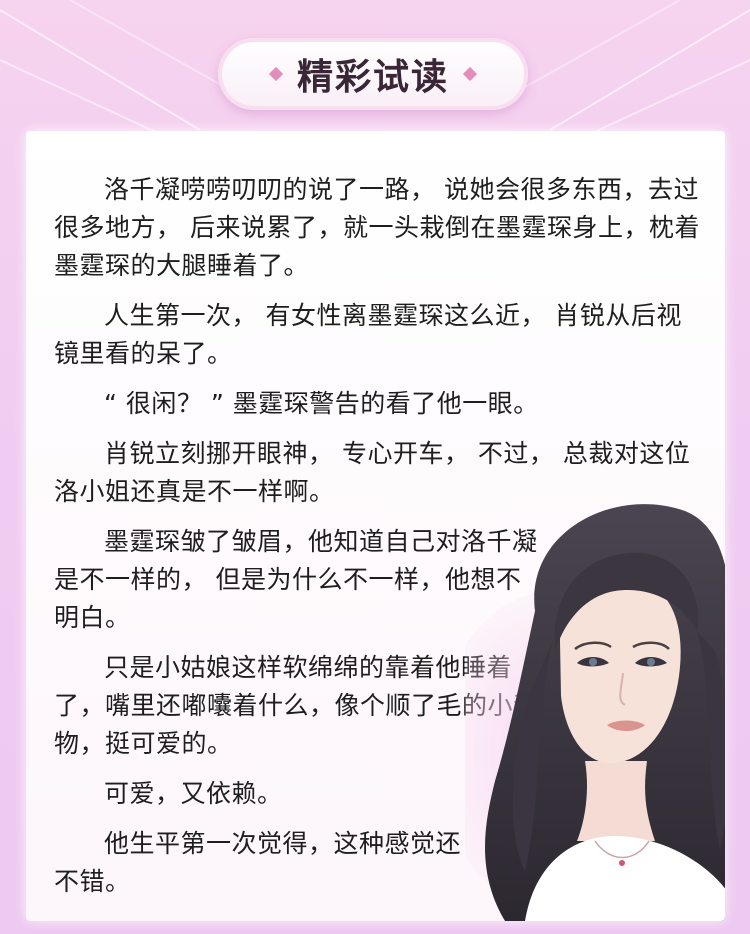 This screenshot has height=934, width=750. What do you see at coordinates (372, 77) in the screenshot?
I see `section-title: 精彩试读` at bounding box center [372, 77].